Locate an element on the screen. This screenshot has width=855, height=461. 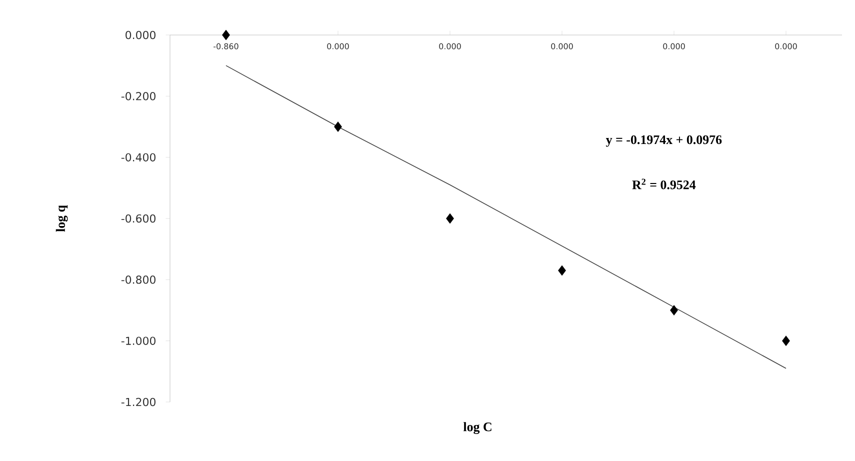
y-axis-title: log q is located at coordinates (62, 218).